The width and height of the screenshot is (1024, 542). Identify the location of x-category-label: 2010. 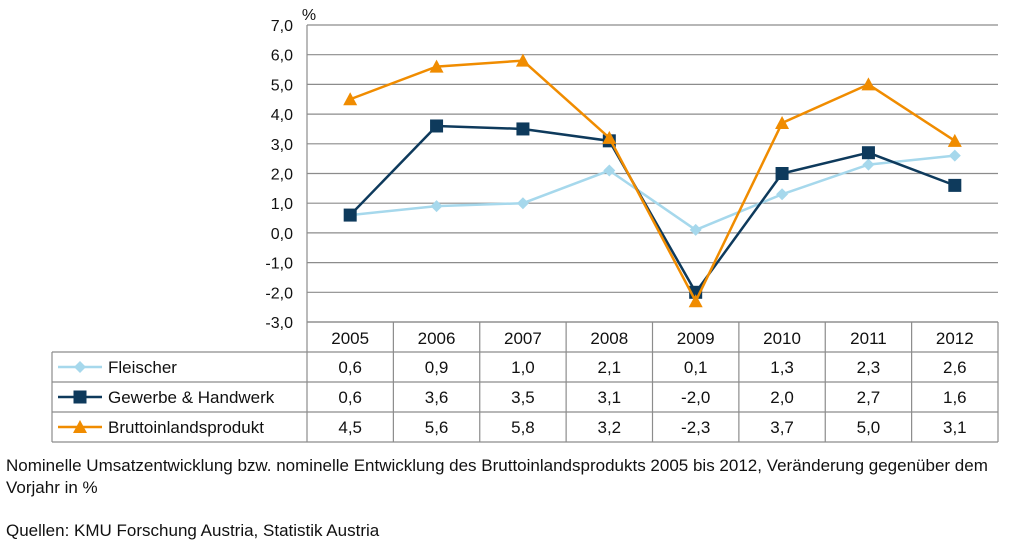
(782, 338).